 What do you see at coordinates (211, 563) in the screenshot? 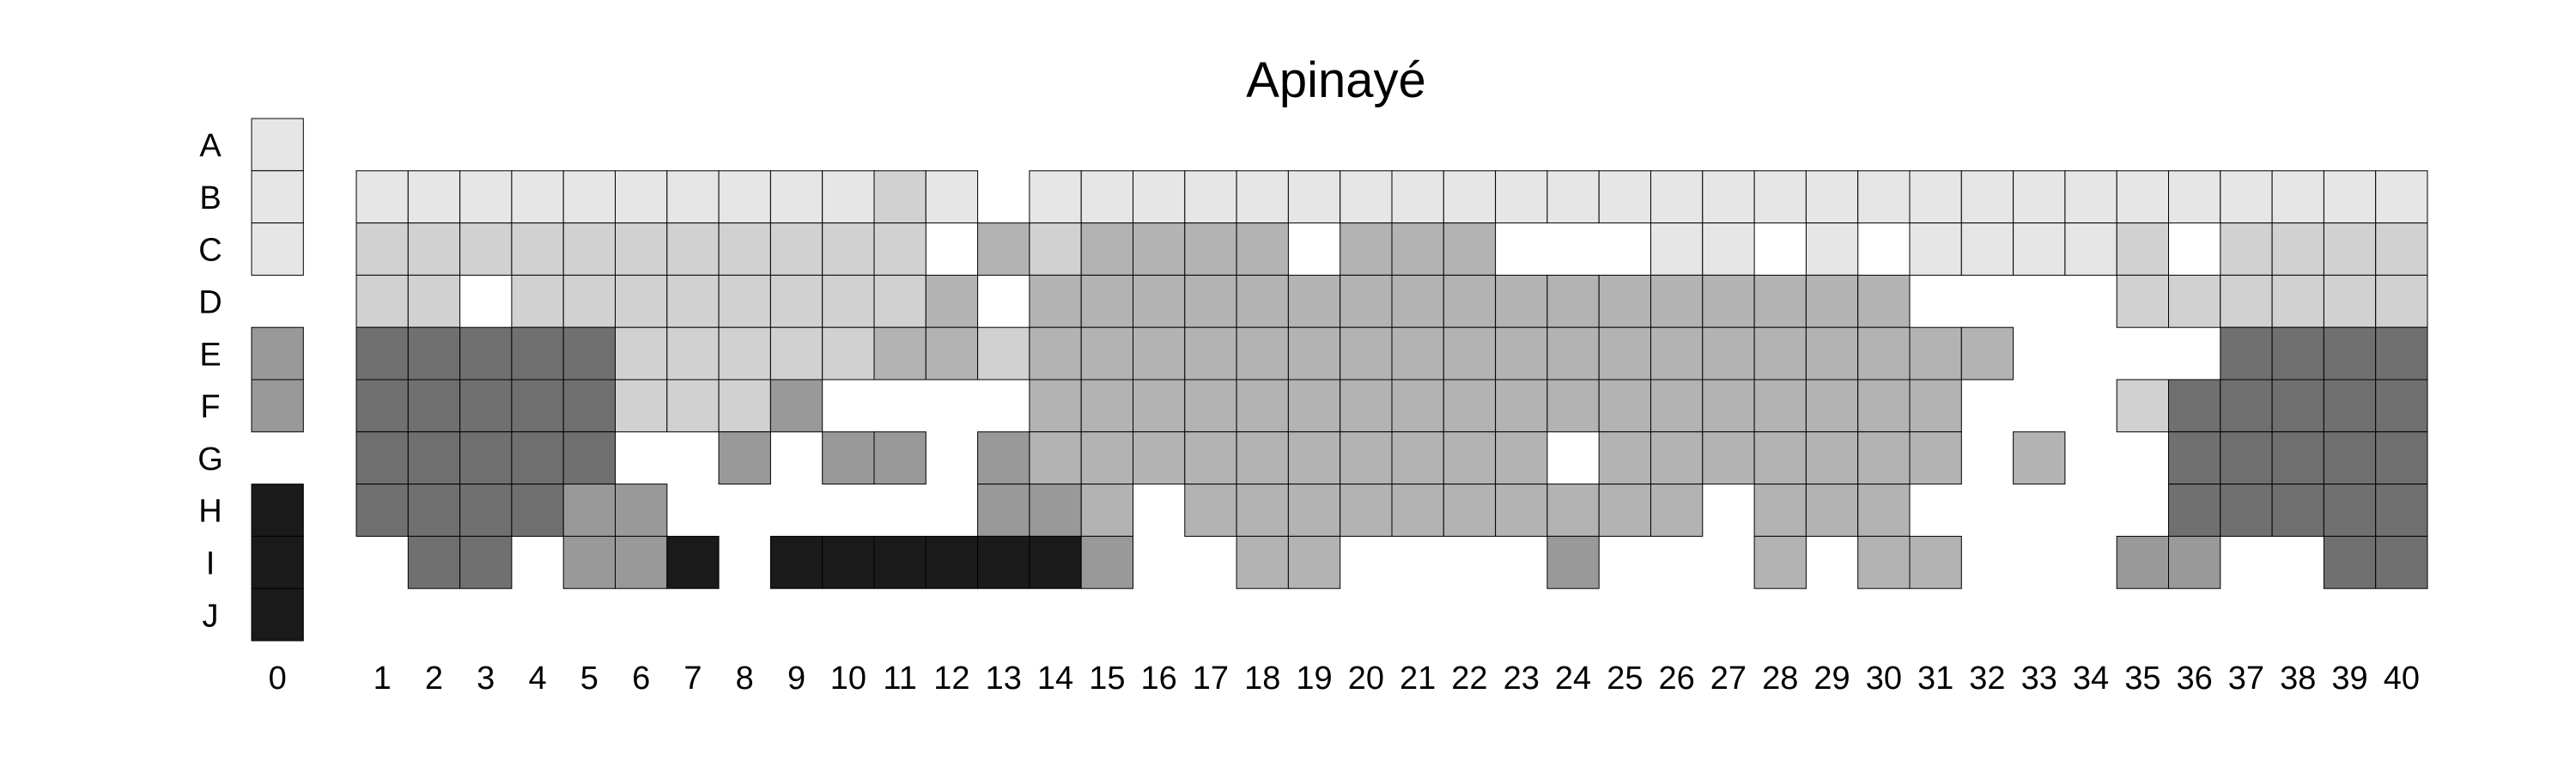
I see `row-label-I: I` at bounding box center [211, 563].